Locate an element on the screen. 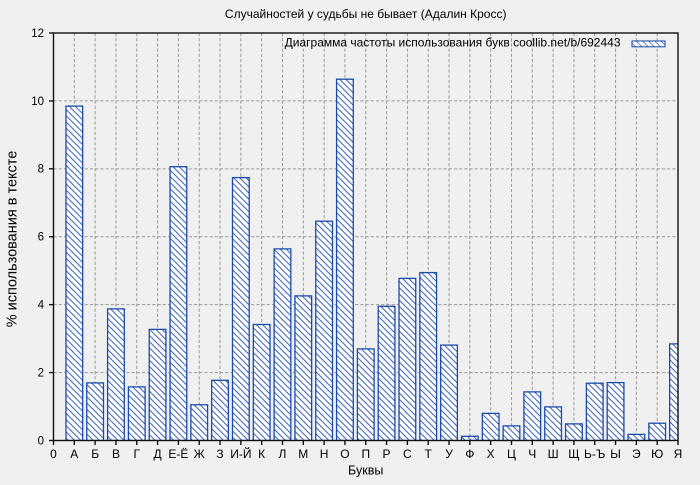 Image resolution: width=700 pixels, height=485 pixels. svg-text: Т is located at coordinates (429, 454).